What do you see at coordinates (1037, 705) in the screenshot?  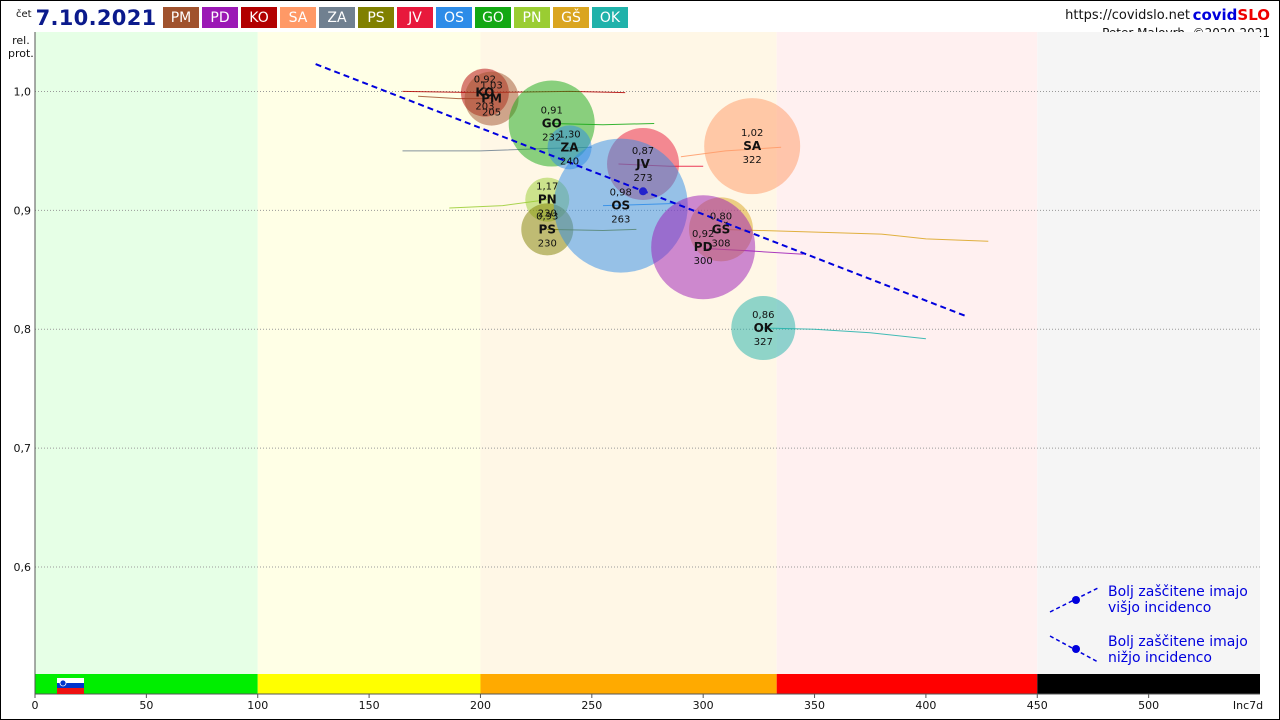 I see `x-tick-label: 450` at bounding box center [1037, 705].